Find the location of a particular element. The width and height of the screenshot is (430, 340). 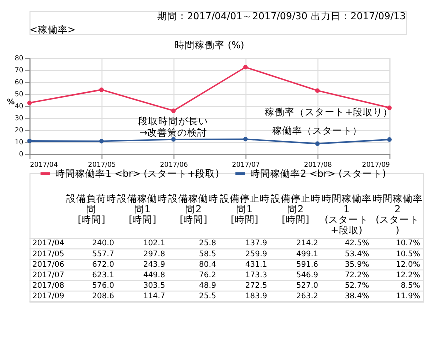

data-label: 25.8 is located at coordinates (207, 243).